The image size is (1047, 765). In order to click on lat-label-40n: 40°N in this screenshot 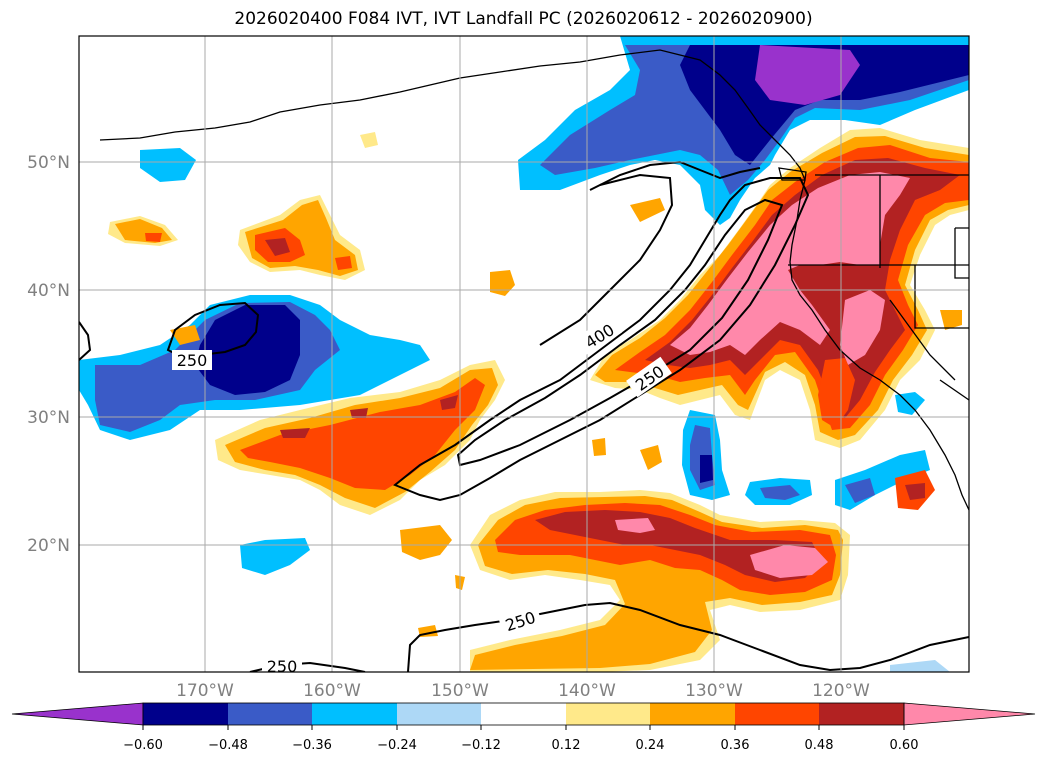, I will do `click(48, 291)`.